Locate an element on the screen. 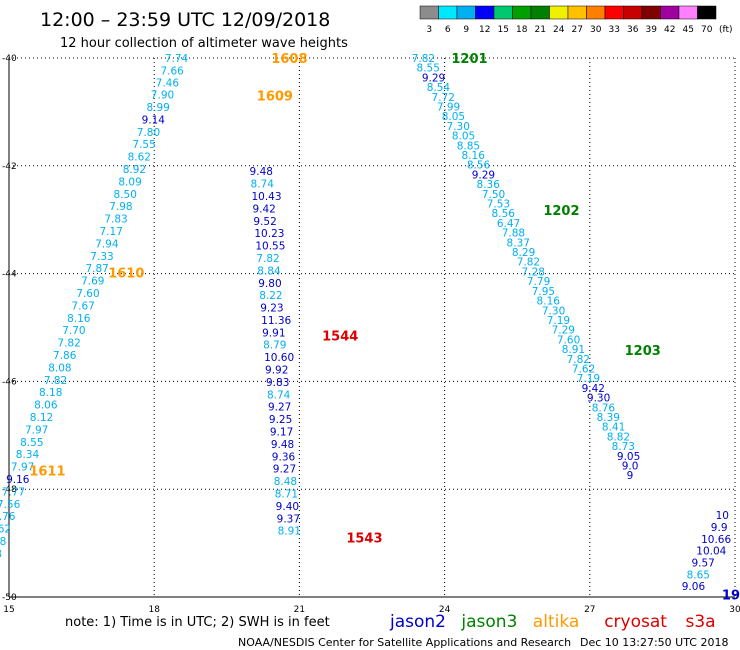 The image size is (740, 650). data-point: 7.95 is located at coordinates (543, 292).